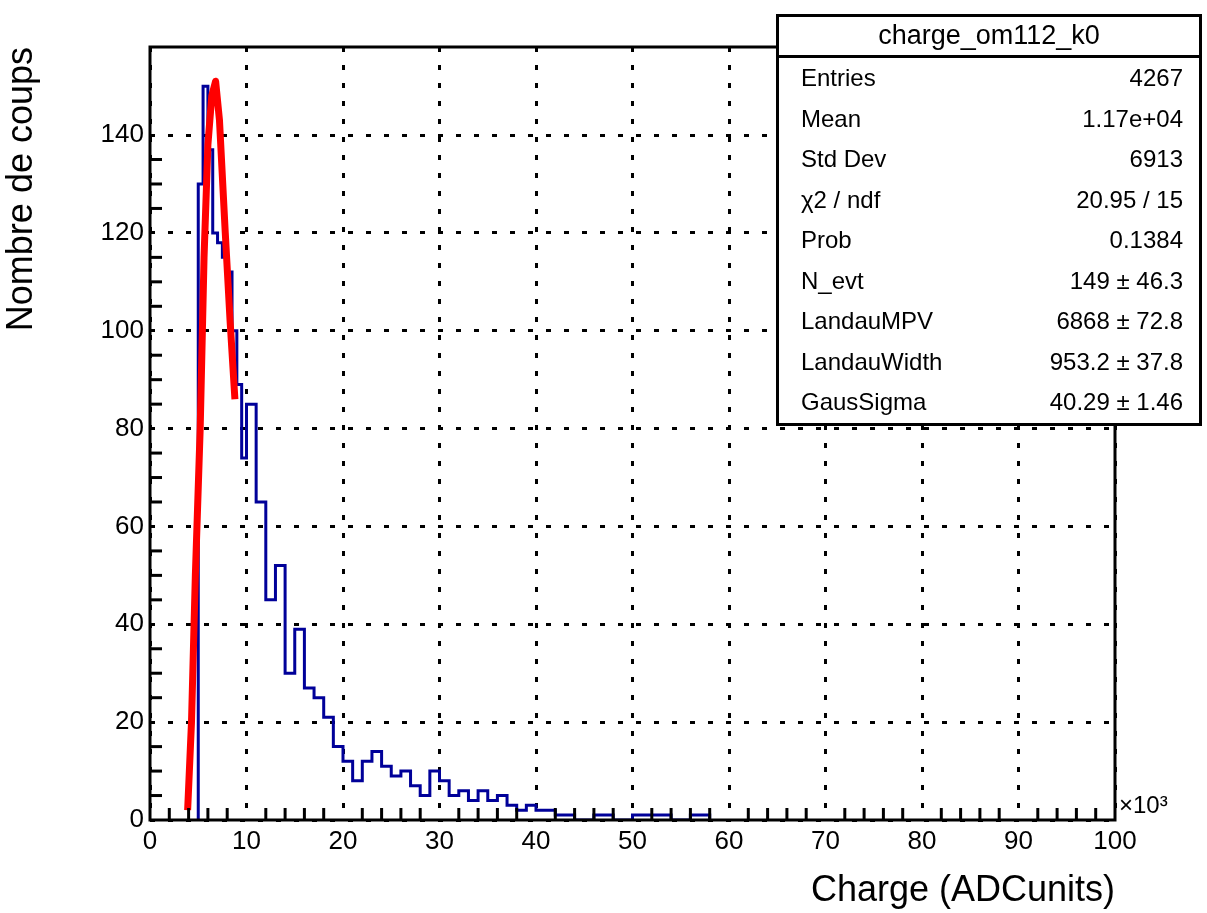 This screenshot has width=1207, height=913. I want to click on annotation: Prob, so click(826, 240).